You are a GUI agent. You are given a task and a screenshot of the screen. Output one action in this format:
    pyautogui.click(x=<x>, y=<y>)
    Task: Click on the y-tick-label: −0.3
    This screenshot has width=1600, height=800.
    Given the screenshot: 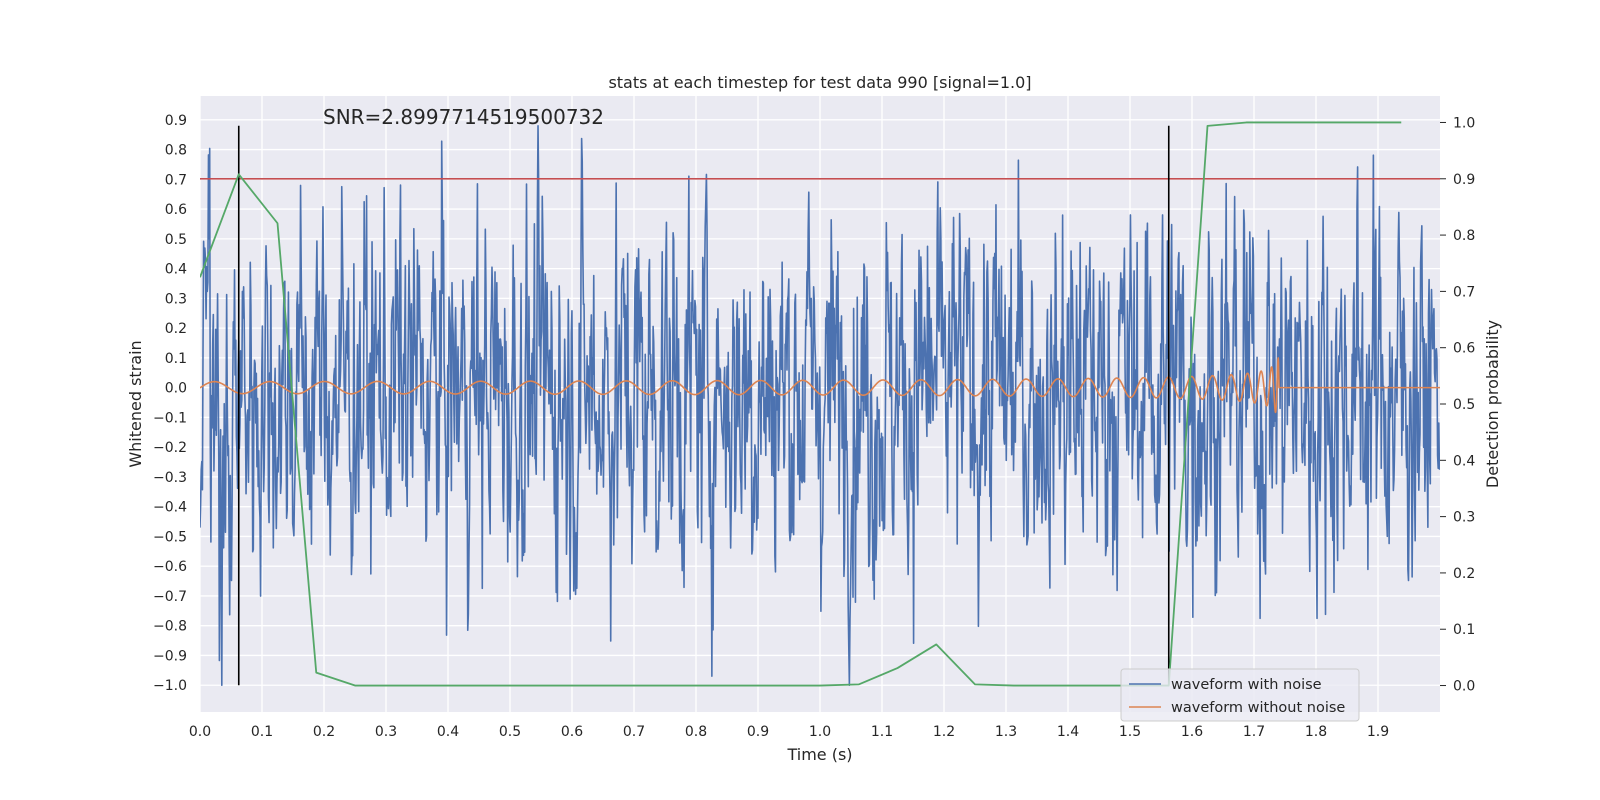 What is the action you would take?
    pyautogui.click(x=170, y=478)
    